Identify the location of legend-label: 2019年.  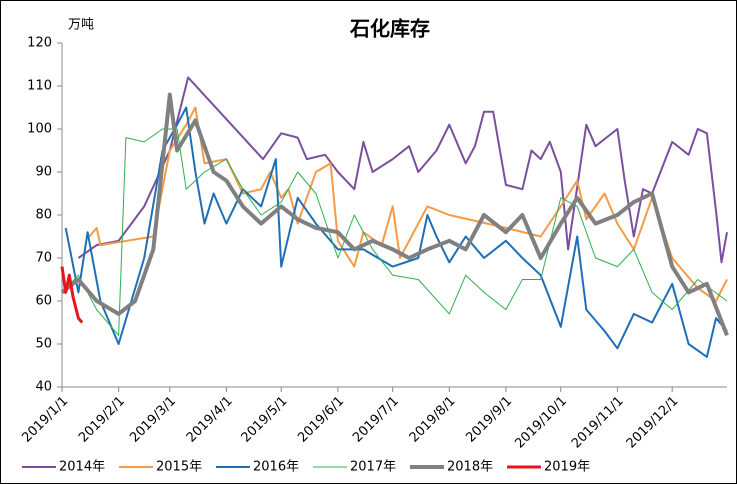
(567, 467).